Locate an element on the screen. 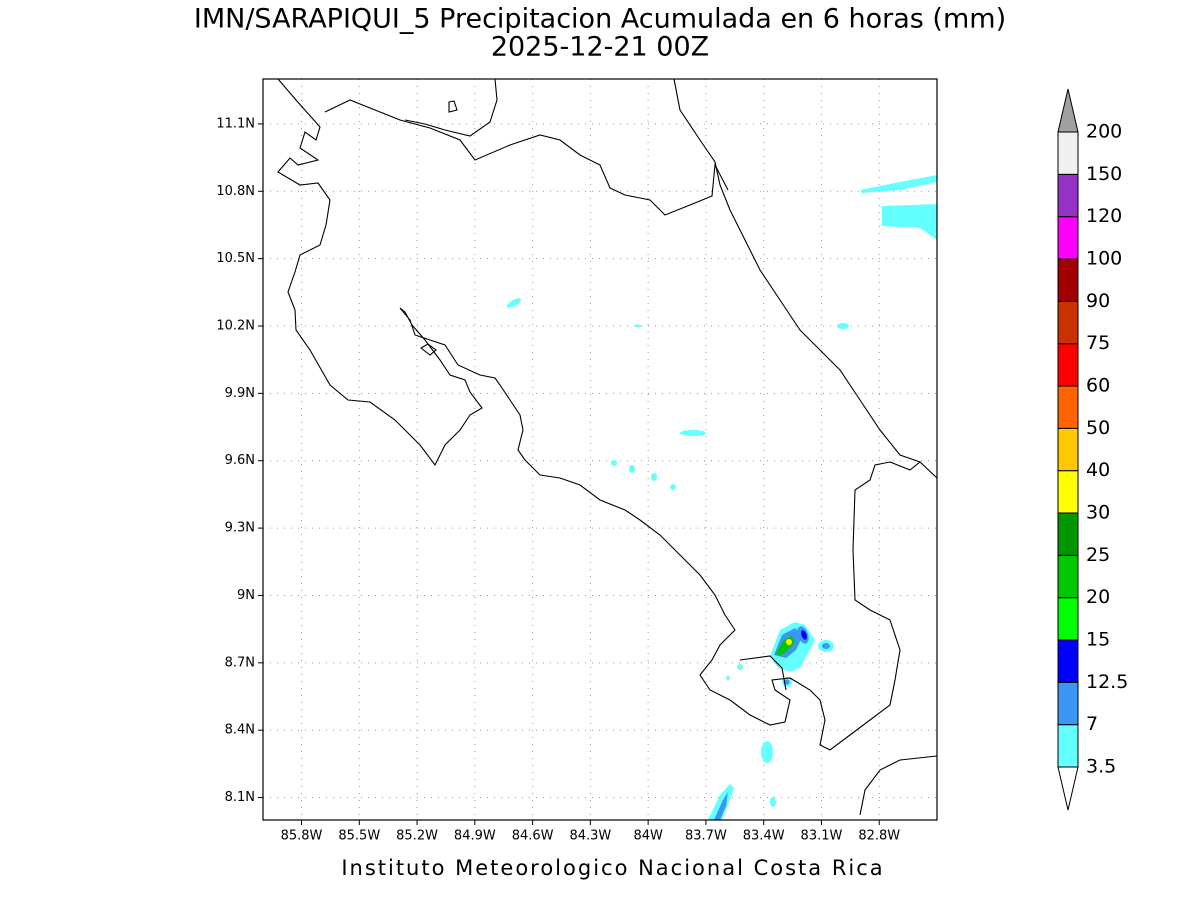 Image resolution: width=1200 pixels, height=904 pixels. lat-tick-label: 11.1N is located at coordinates (235, 123).